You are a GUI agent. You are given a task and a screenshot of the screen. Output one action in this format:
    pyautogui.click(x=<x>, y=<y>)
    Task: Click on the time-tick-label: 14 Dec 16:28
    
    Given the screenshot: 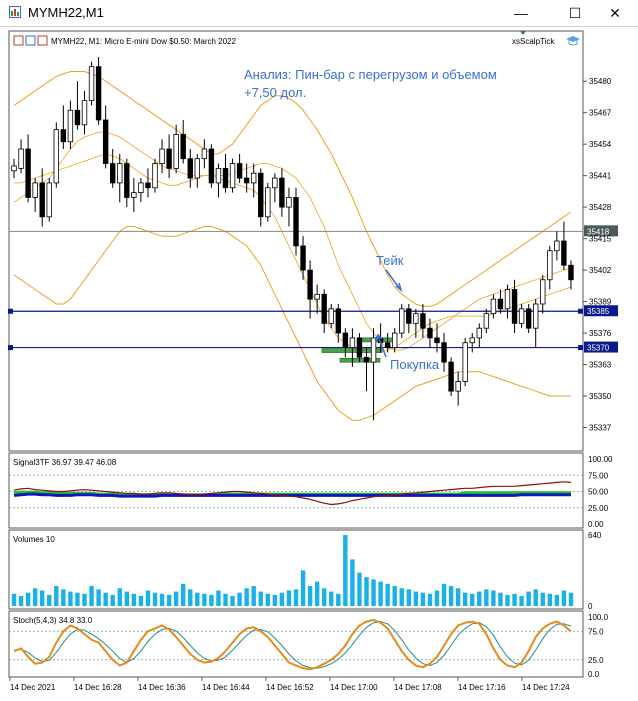 What is the action you would take?
    pyautogui.click(x=98, y=687)
    